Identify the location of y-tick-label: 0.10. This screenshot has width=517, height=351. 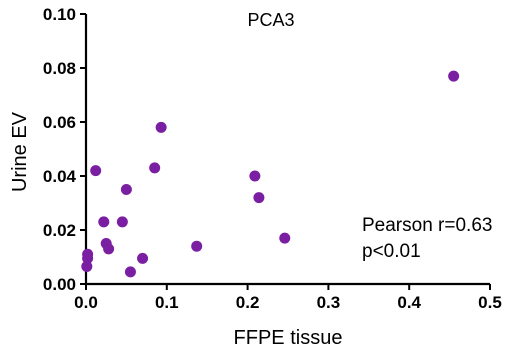
(59, 14).